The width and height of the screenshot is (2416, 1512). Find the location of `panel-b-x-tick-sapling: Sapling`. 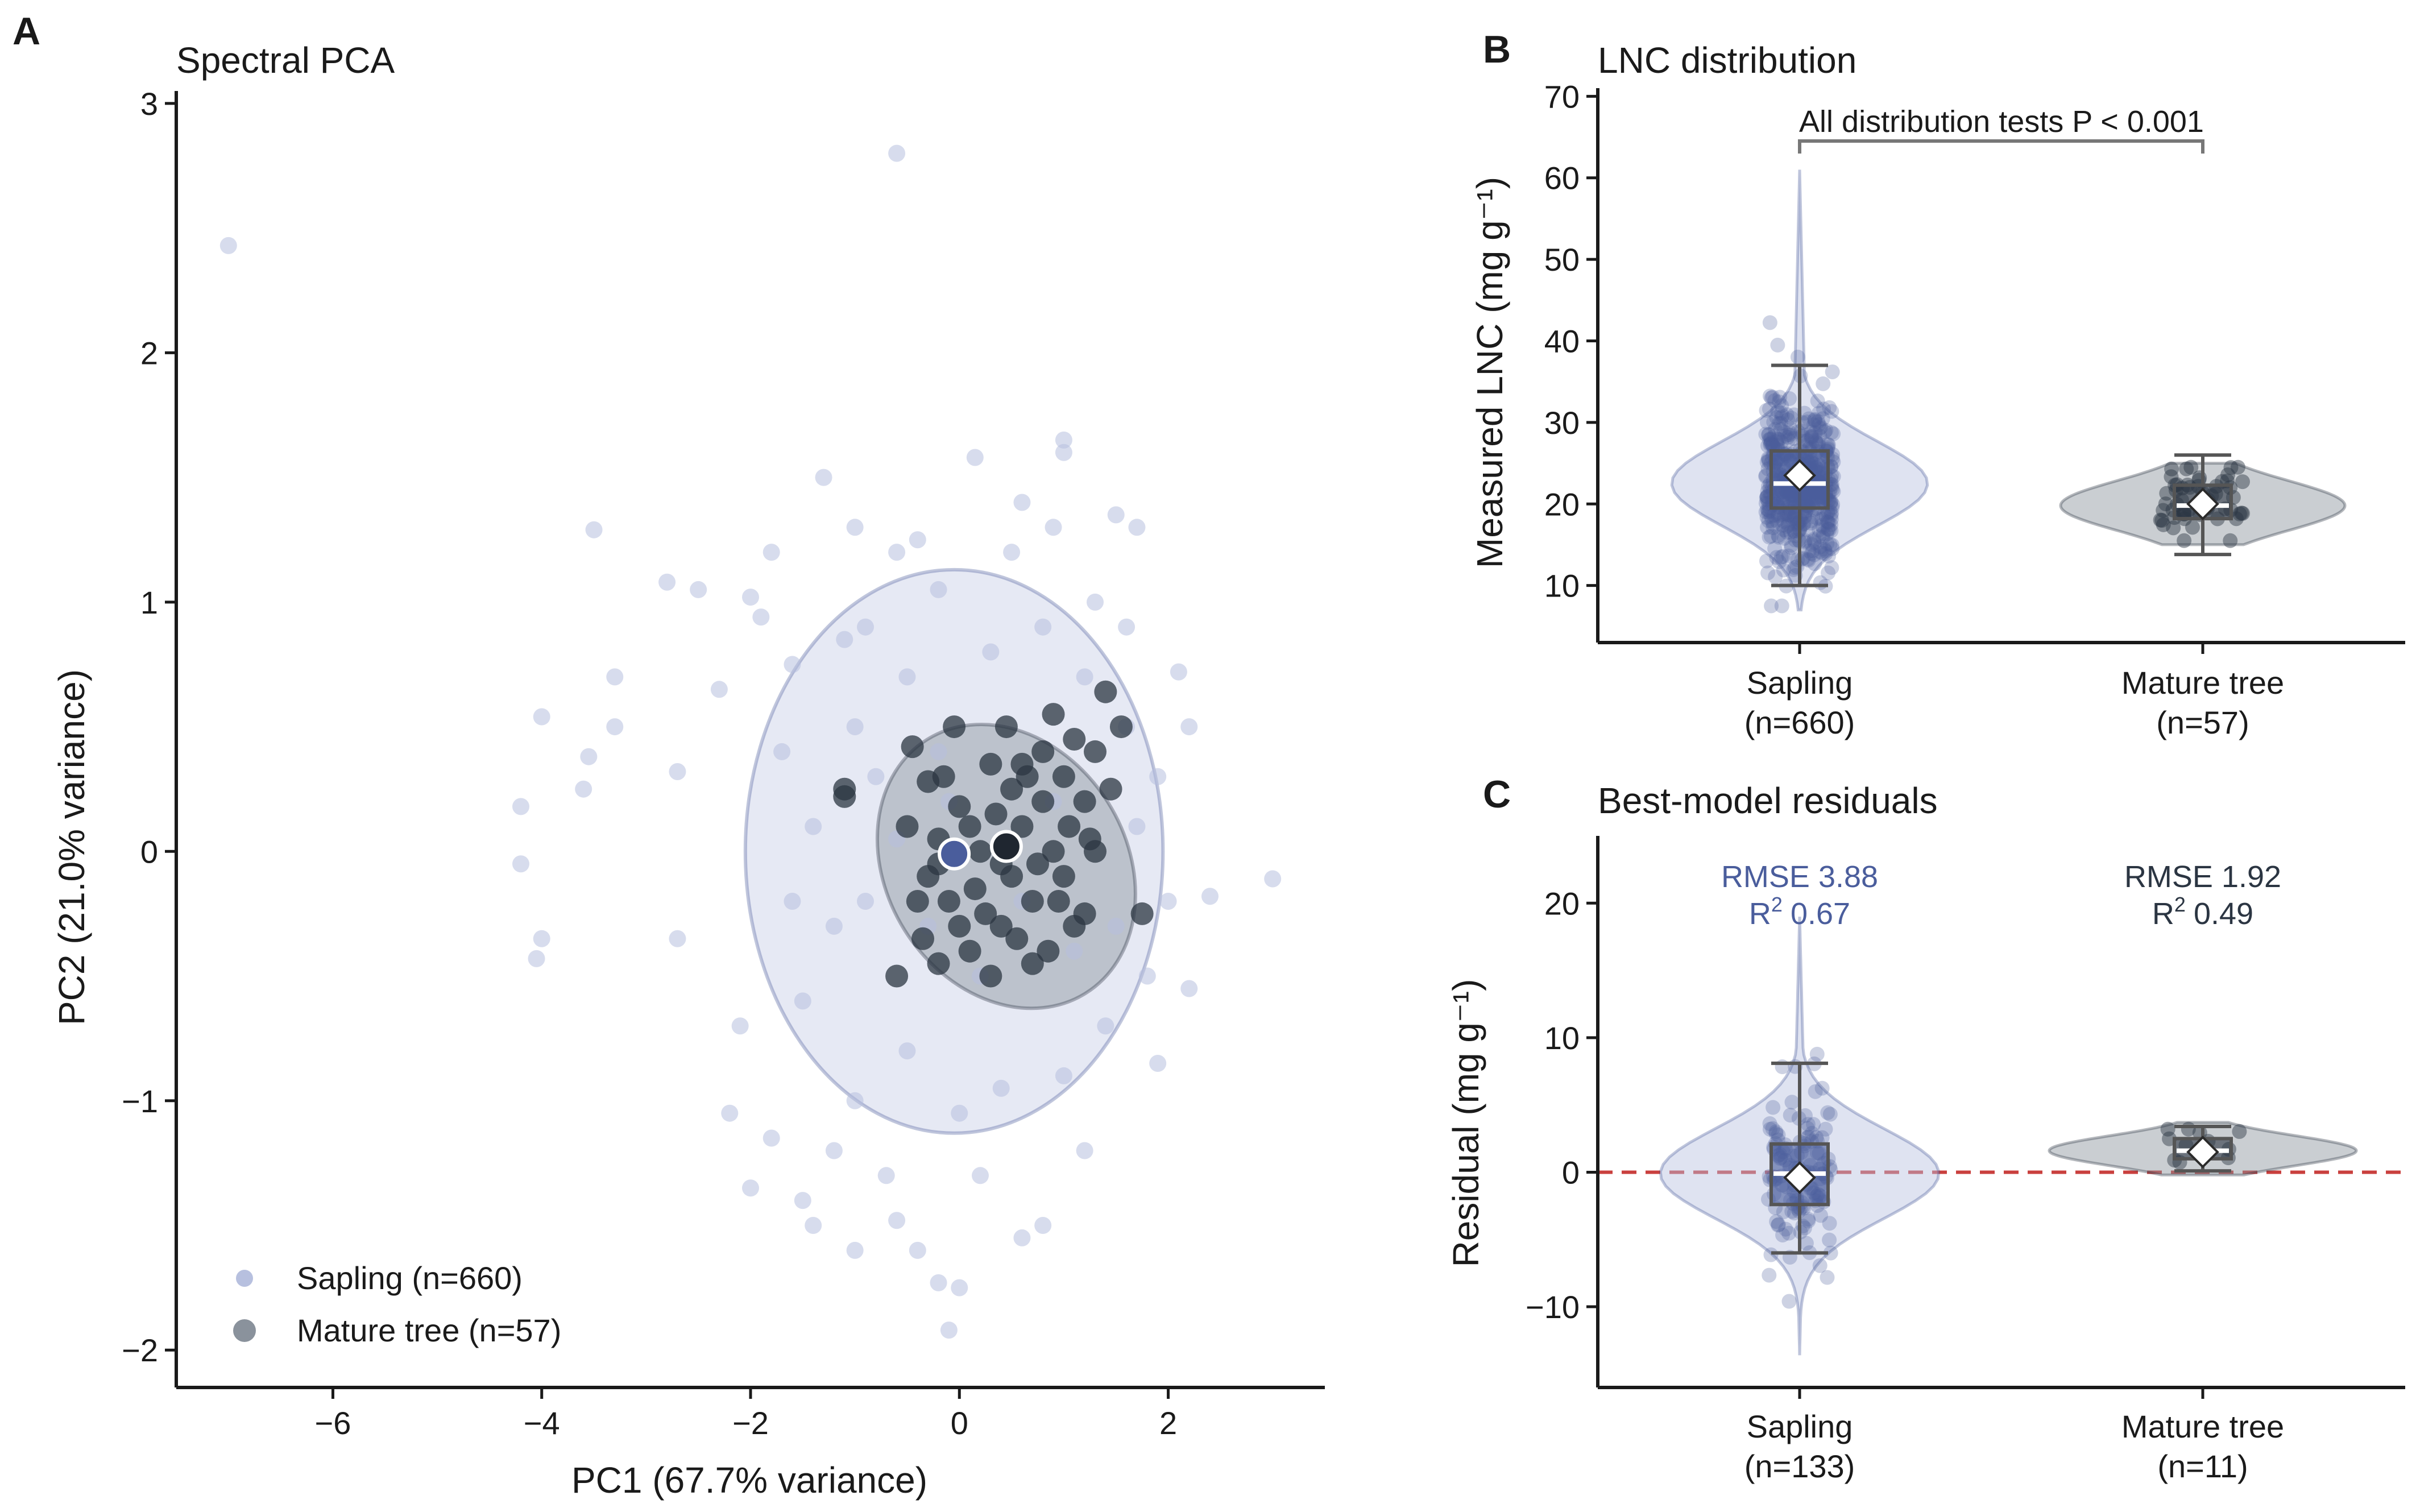

panel-b-x-tick-sapling: Sapling is located at coordinates (1800, 683).